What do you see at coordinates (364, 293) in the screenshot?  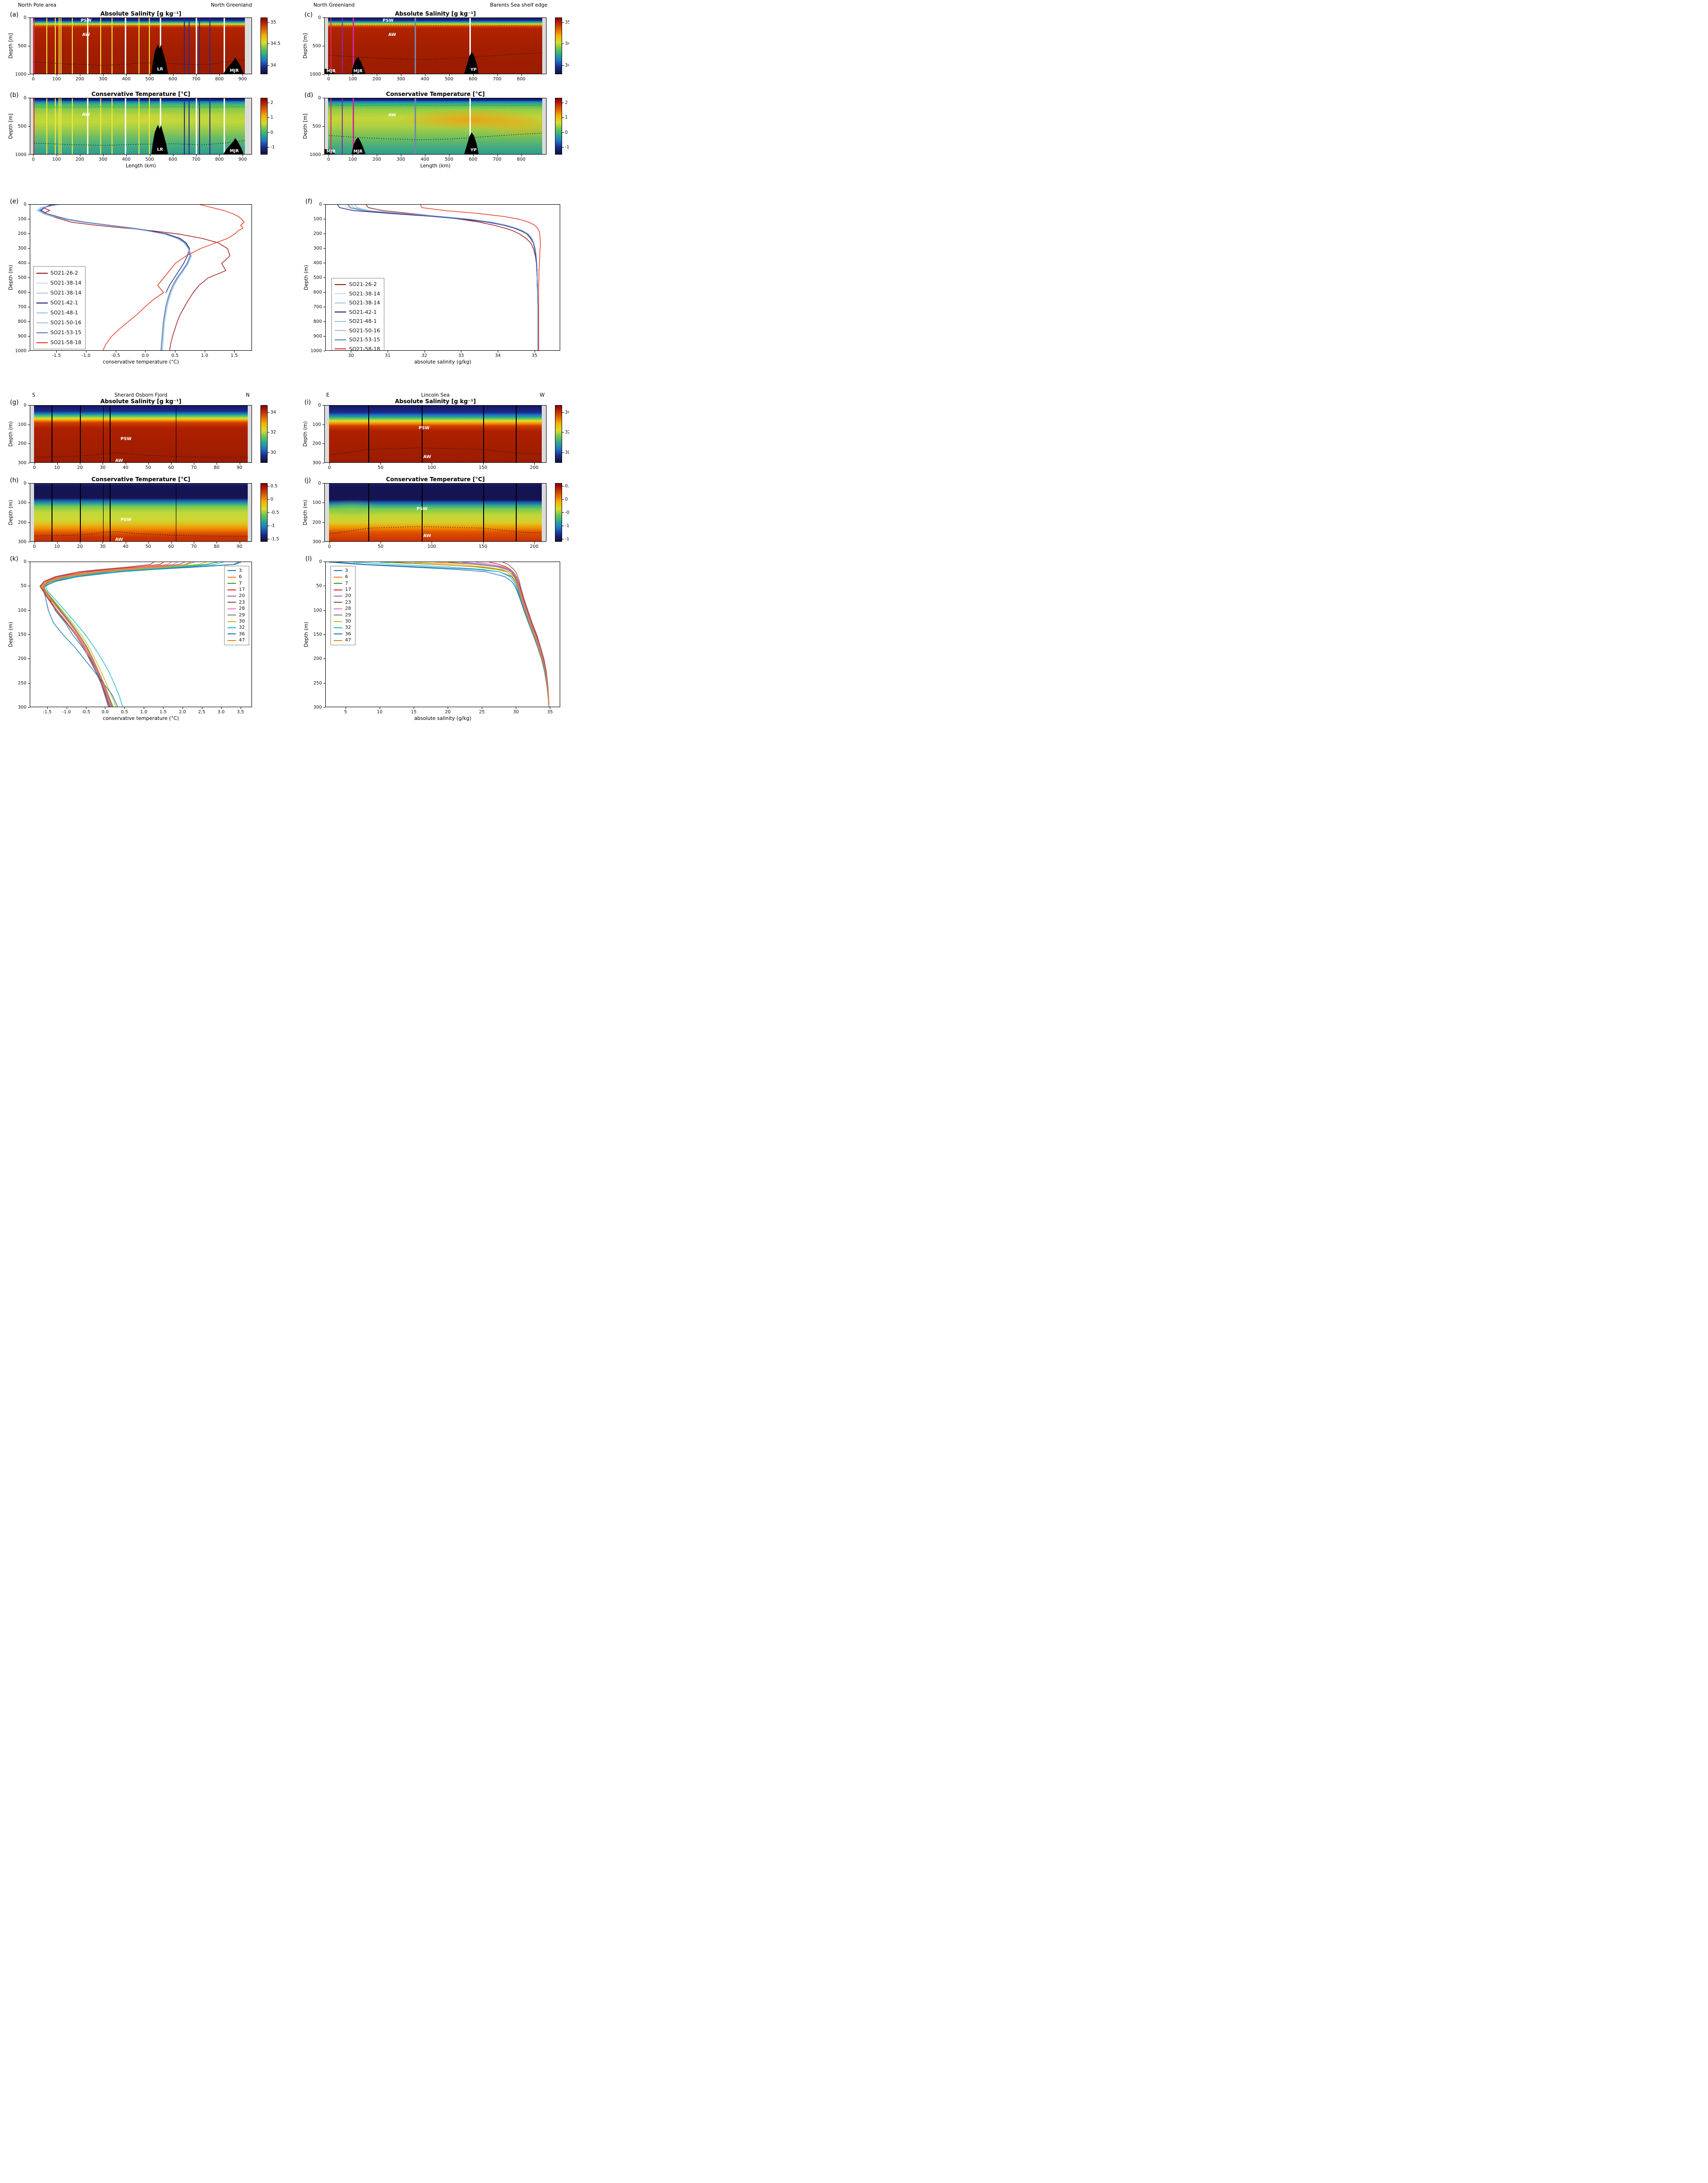 I see `legend-label-SO21-38-14: SO21-38-14` at bounding box center [364, 293].